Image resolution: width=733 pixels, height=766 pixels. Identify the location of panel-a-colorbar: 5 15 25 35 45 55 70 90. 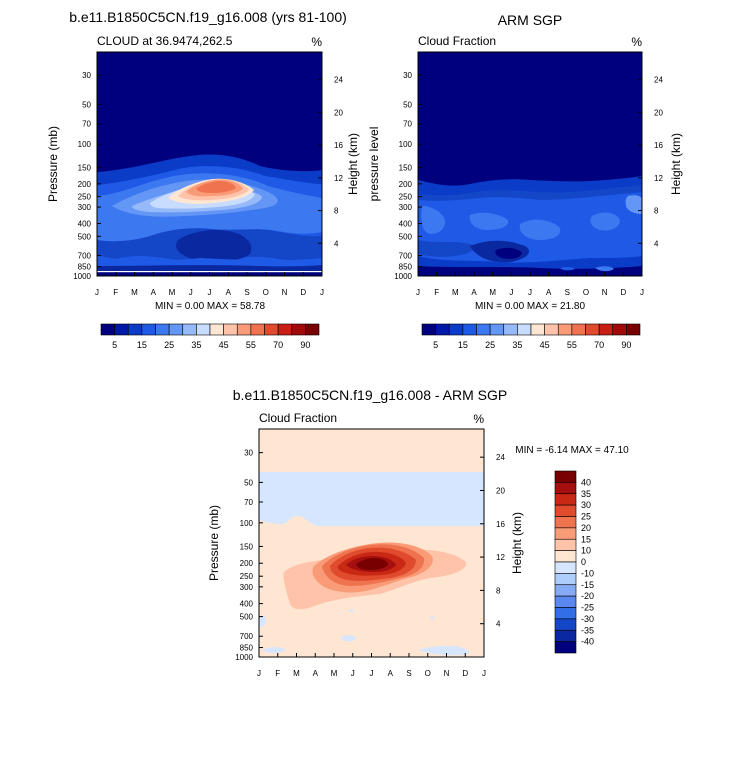
(210, 336).